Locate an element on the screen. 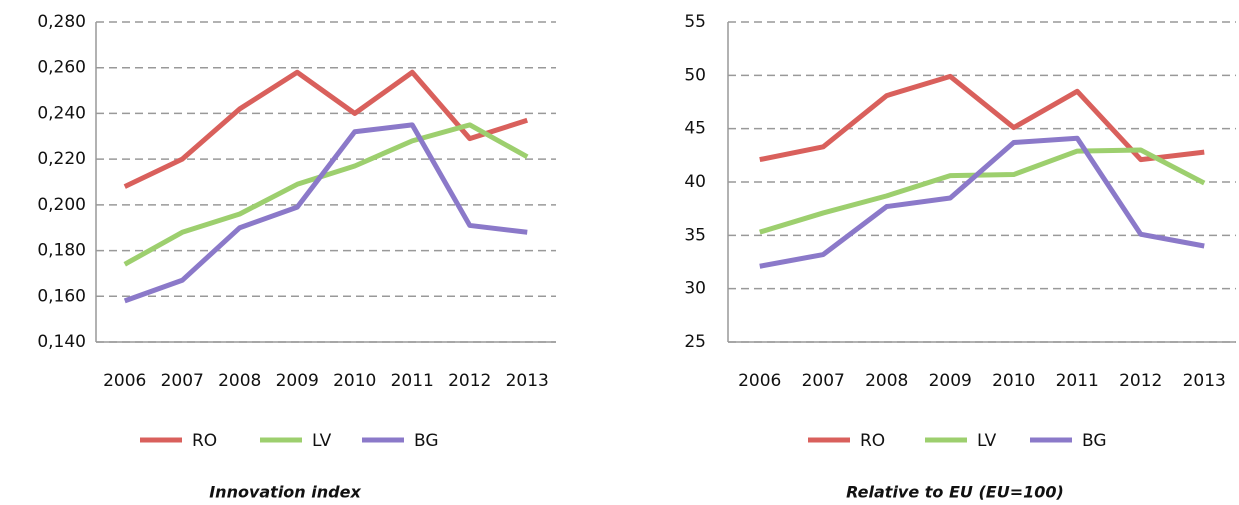 The width and height of the screenshot is (1239, 505). y-tick-label: 50 is located at coordinates (695, 75).